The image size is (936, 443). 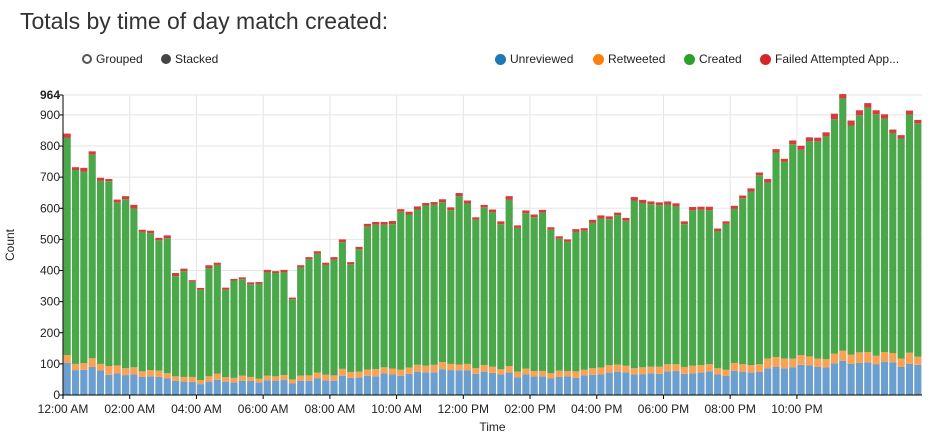 What do you see at coordinates (87, 59) in the screenshot?
I see `radio-empty-icon` at bounding box center [87, 59].